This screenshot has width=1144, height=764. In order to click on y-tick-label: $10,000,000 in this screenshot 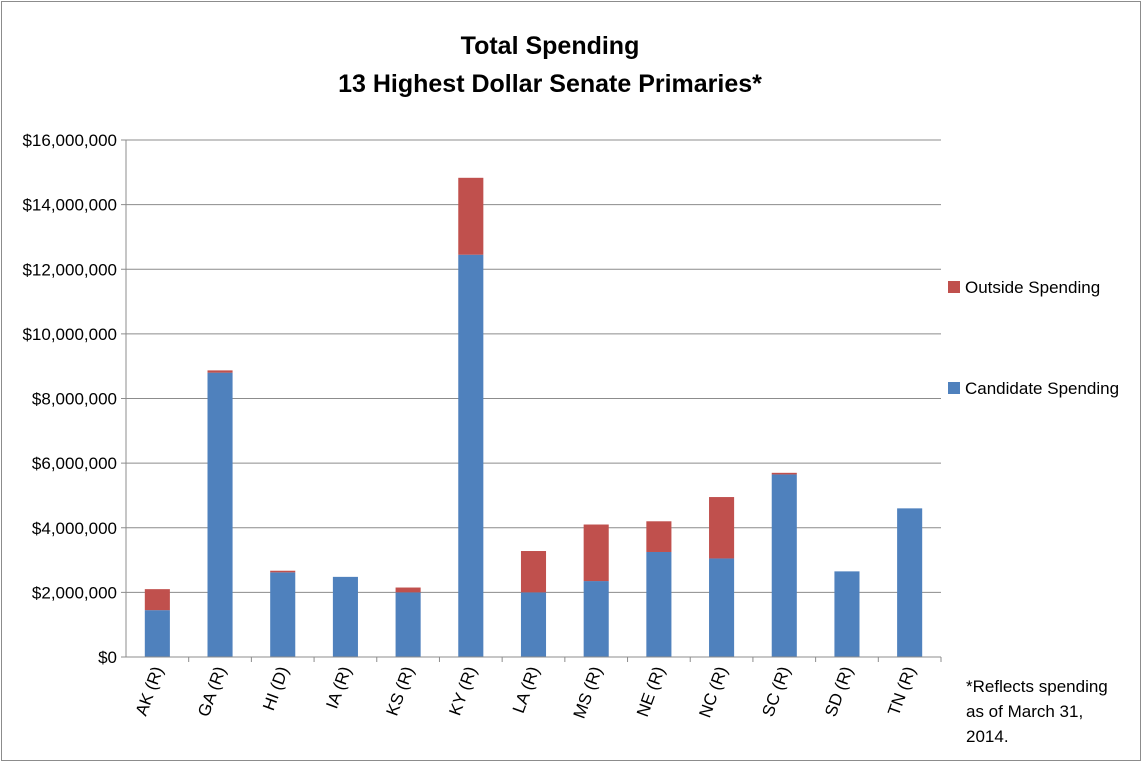, I will do `click(69, 334)`.